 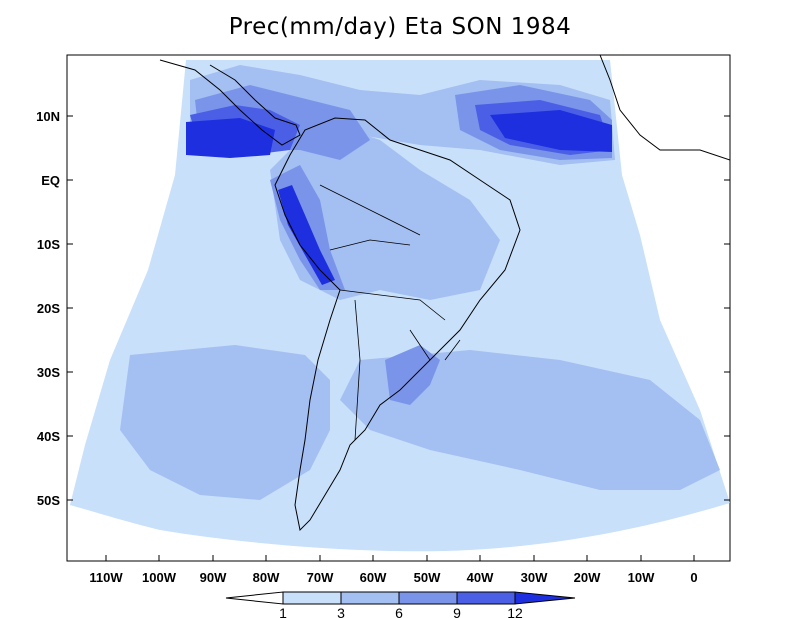 What do you see at coordinates (534, 577) in the screenshot?
I see `lon-label-30w: 30W` at bounding box center [534, 577].